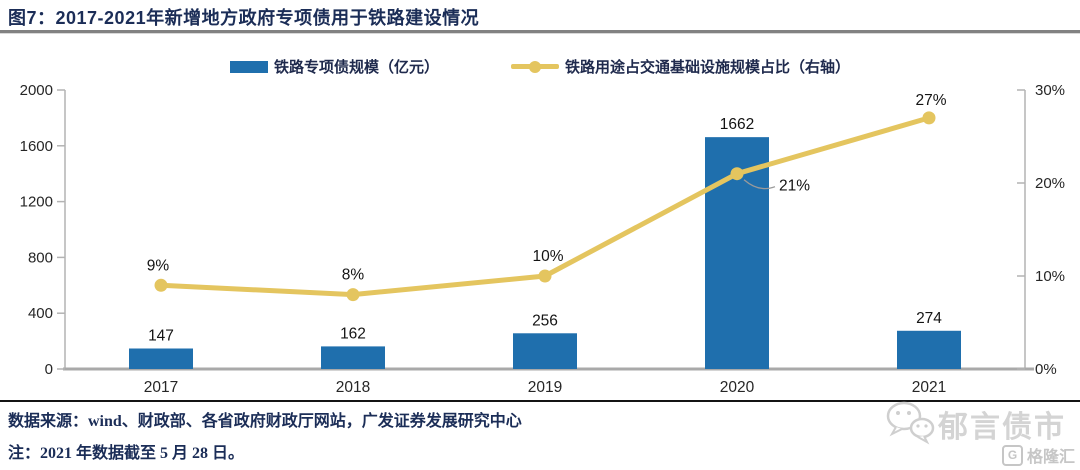 The image size is (1080, 470). I want to click on figure-title: 图7：2017-2021年新增地方政府专项债用于铁路建设情况, so click(244, 18).